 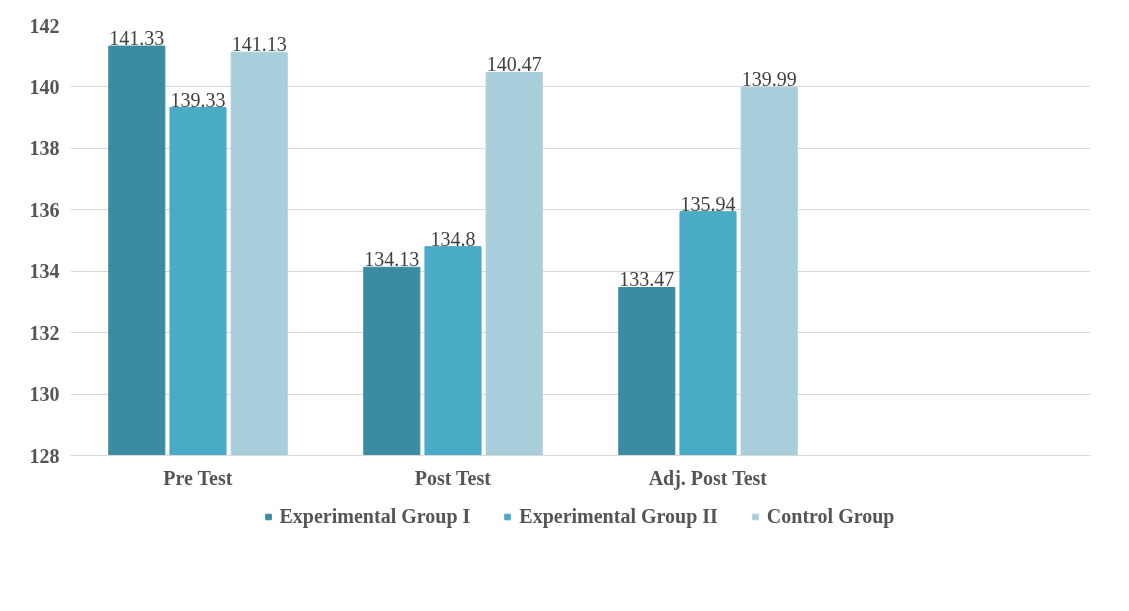 I want to click on legend-label: Control Group, so click(x=830, y=516).